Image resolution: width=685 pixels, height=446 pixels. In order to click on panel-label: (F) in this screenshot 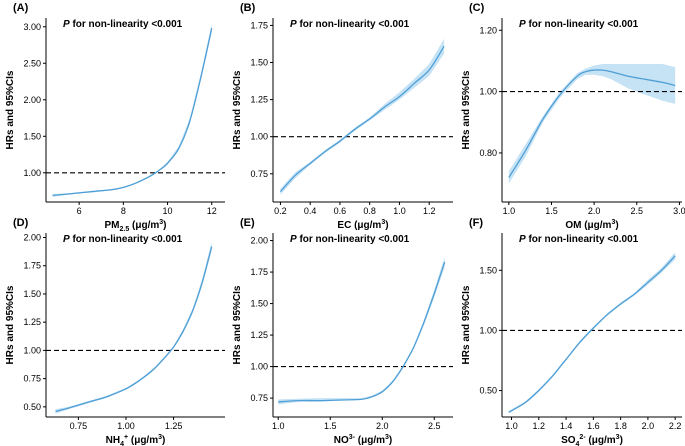, I will do `click(476, 223)`.